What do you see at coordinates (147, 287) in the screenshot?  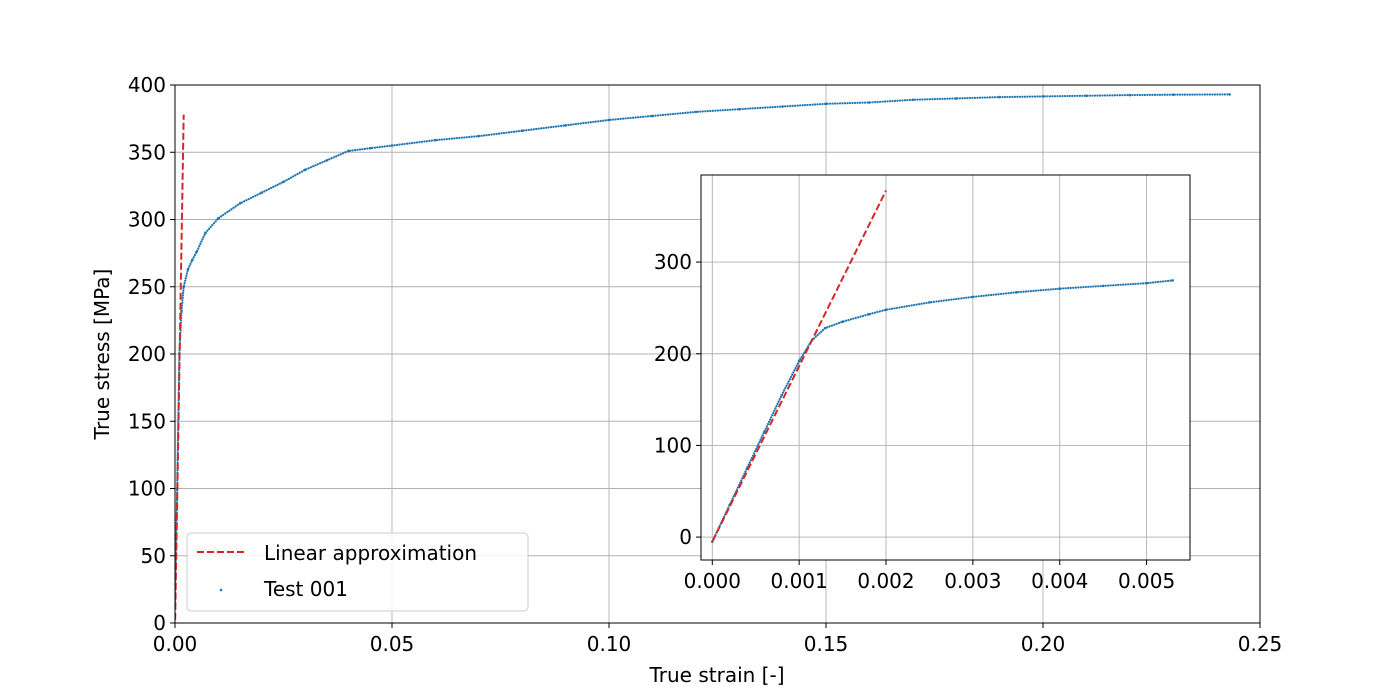 I see `main-y-tick-label: 250` at bounding box center [147, 287].